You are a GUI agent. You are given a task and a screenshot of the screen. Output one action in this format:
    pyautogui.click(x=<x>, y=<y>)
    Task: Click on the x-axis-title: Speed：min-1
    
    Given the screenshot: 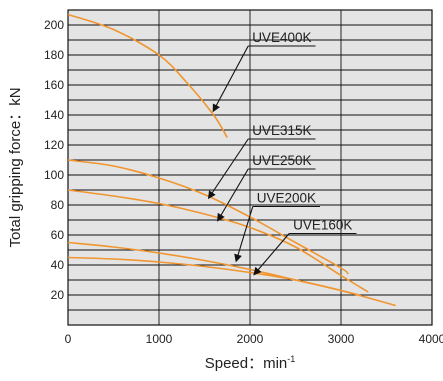 What is the action you would take?
    pyautogui.click(x=250, y=363)
    